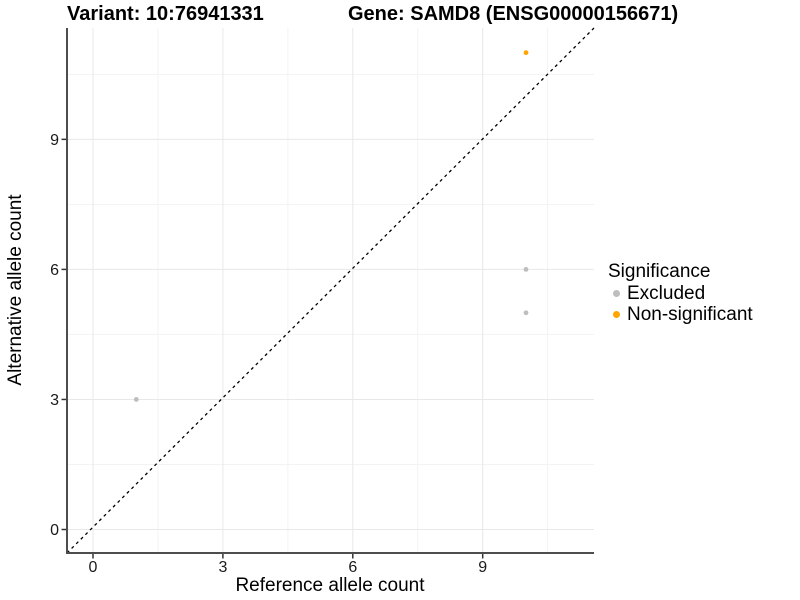 The image size is (800, 600). I want to click on legend-label-excluded: Excluded, so click(666, 293).